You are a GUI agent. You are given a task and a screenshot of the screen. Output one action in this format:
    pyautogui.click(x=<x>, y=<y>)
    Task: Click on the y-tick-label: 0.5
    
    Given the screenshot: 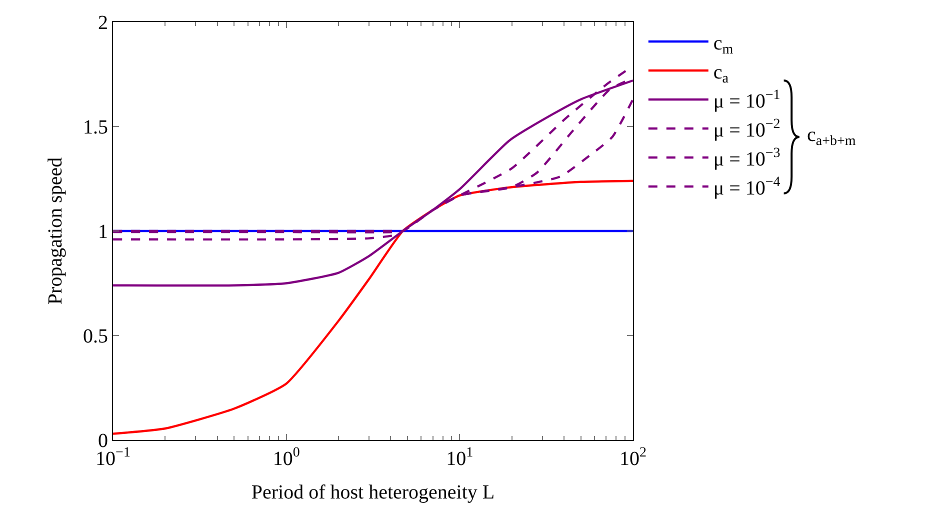 What is the action you would take?
    pyautogui.click(x=95, y=337)
    